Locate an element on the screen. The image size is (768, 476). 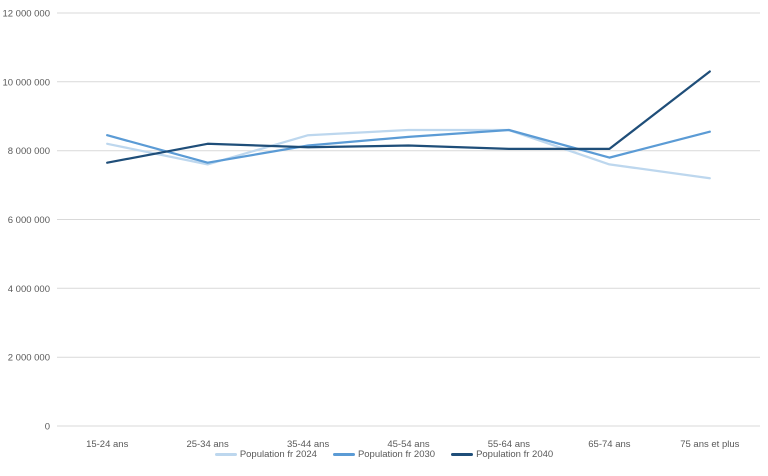
series-line-population-fr-2030 is located at coordinates (408, 146).